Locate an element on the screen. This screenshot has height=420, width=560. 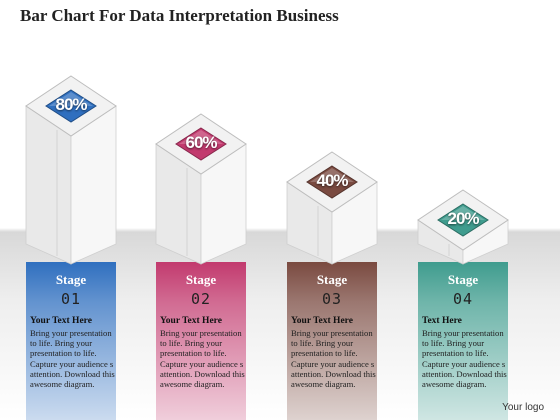
stage-number-2: 02 is located at coordinates (201, 299).